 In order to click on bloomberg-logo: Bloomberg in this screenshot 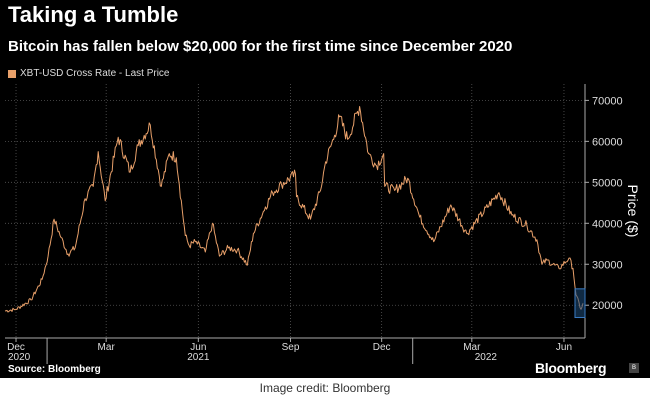, I will do `click(571, 368)`.